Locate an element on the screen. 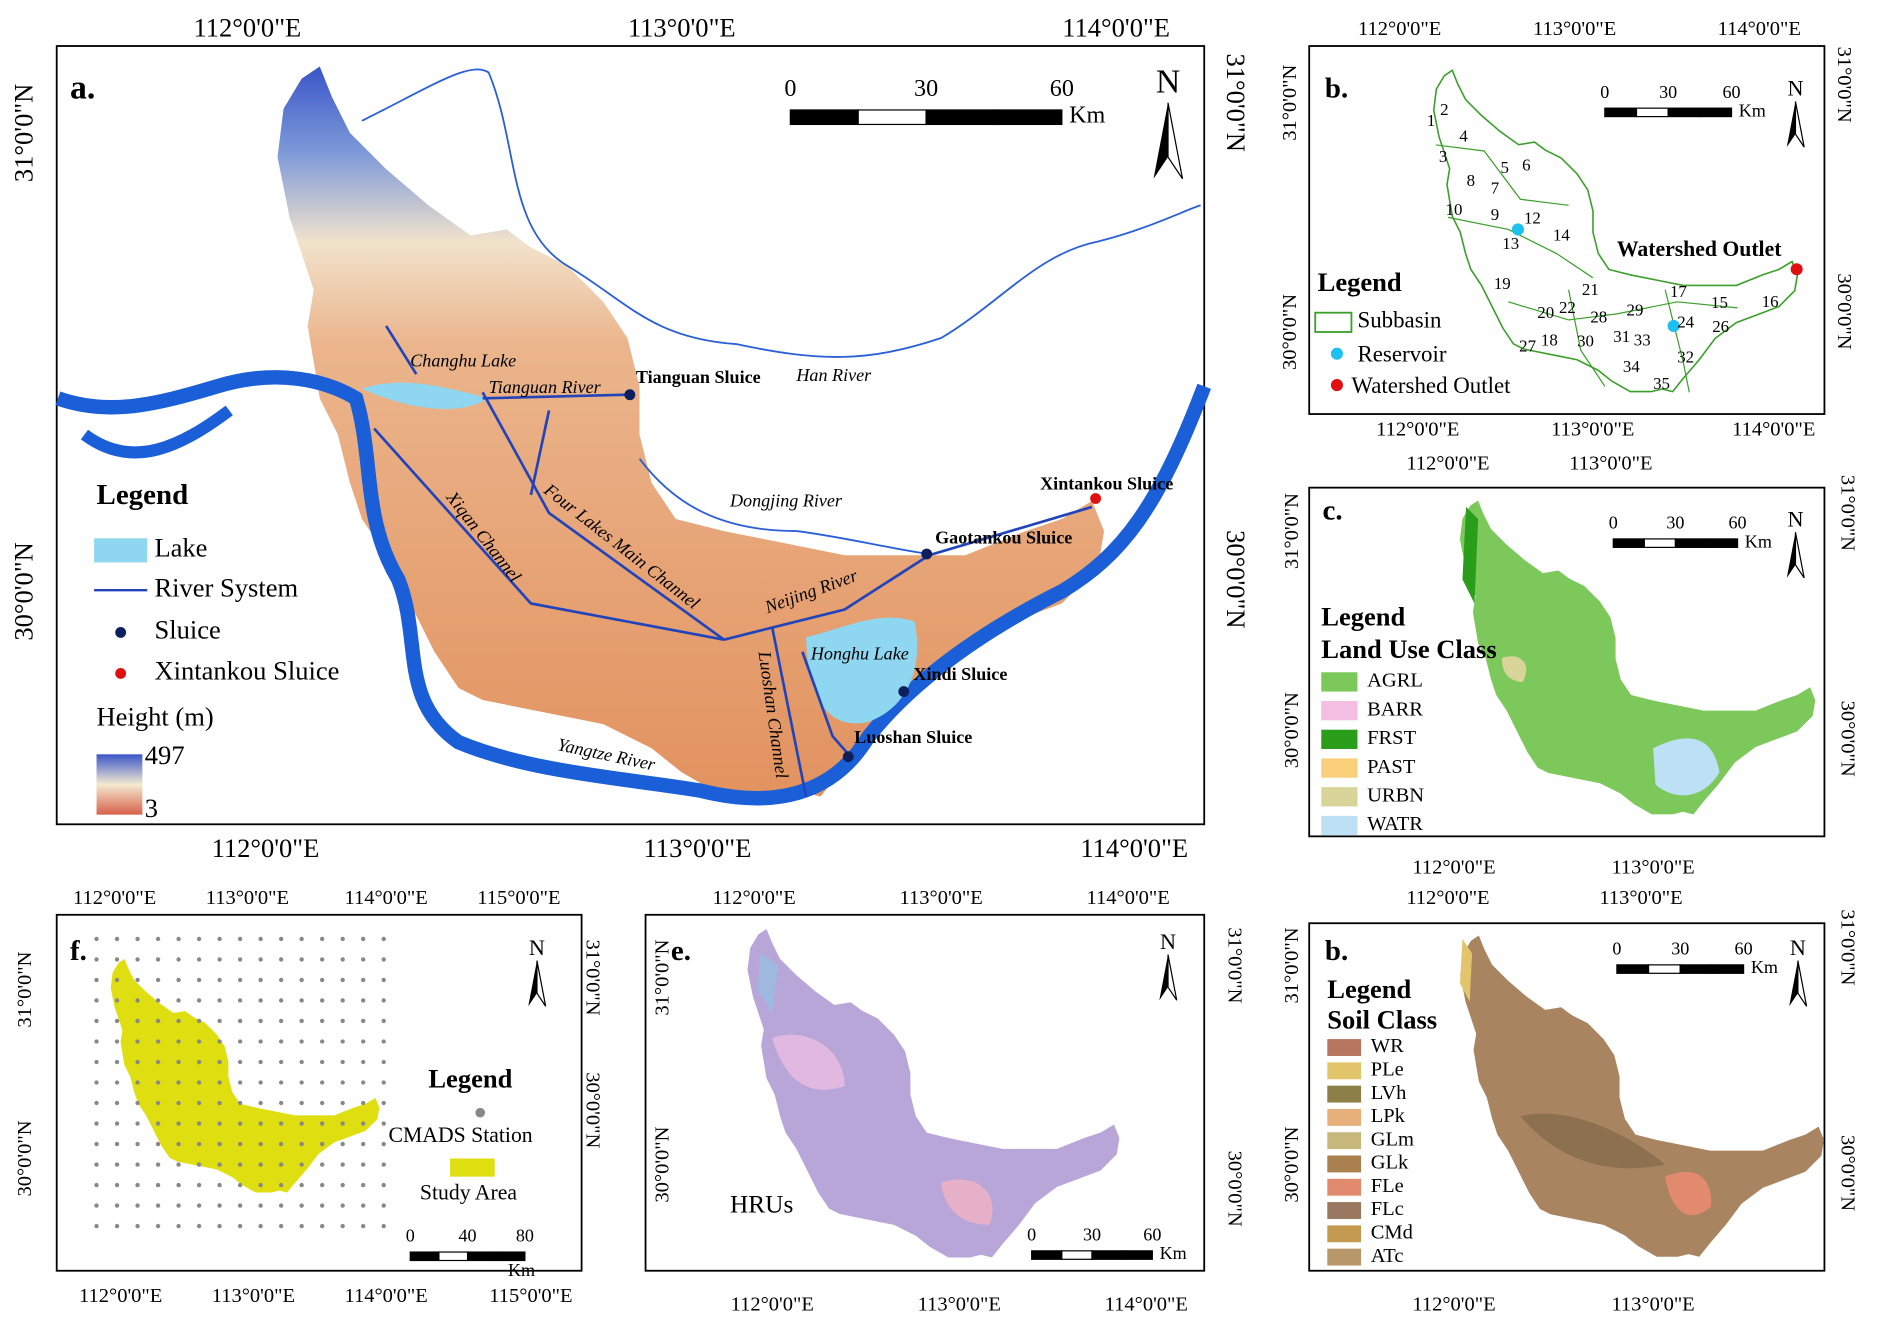 Image resolution: width=1892 pixels, height=1324 pixels. legend-outlet-swatch is located at coordinates (1336, 385).